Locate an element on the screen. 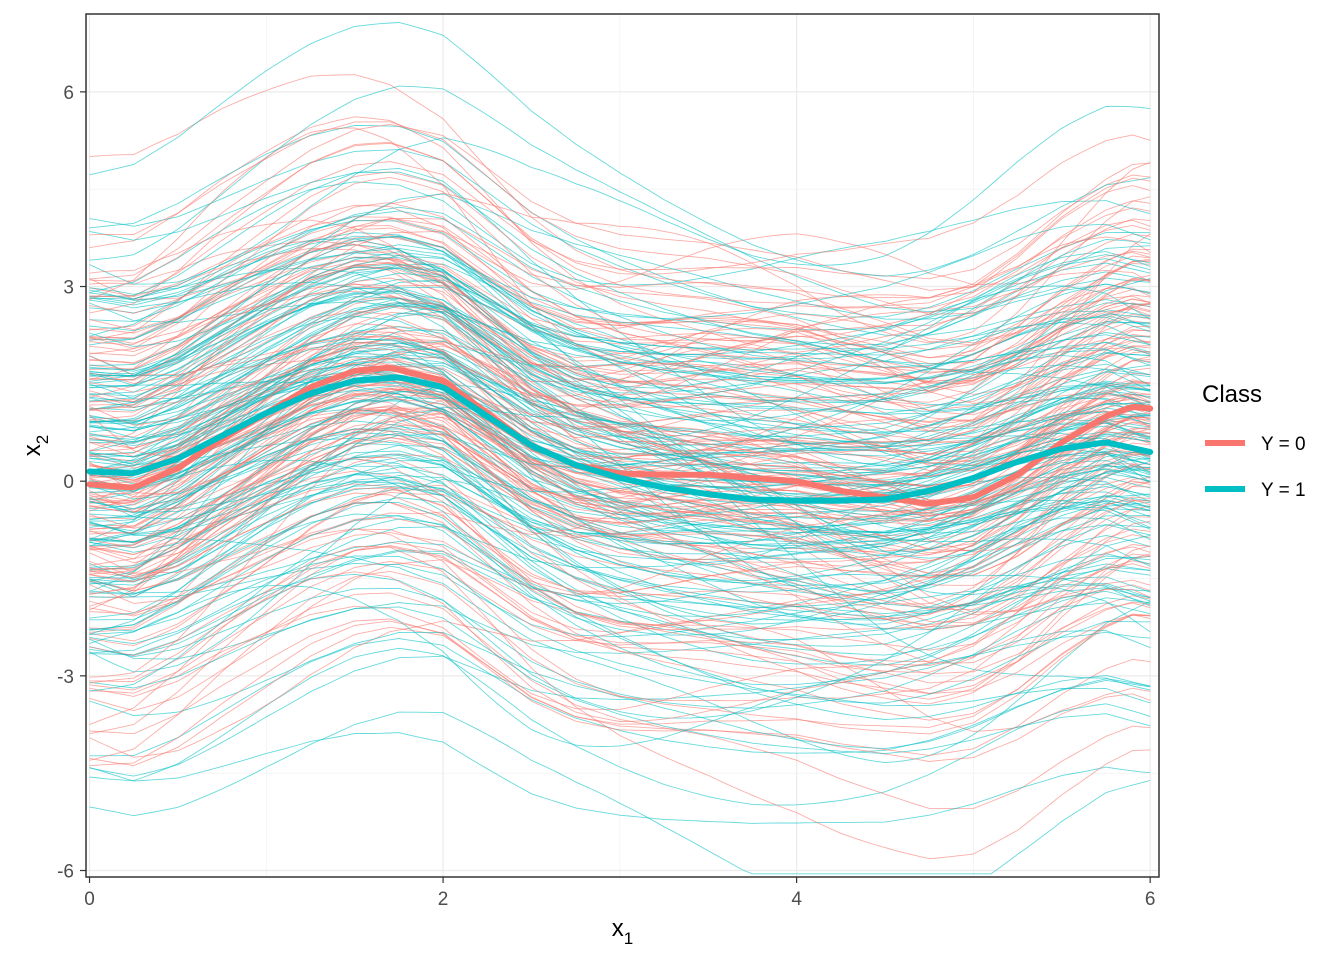 The image size is (1344, 960). y-tick-label: -3 is located at coordinates (65, 677).